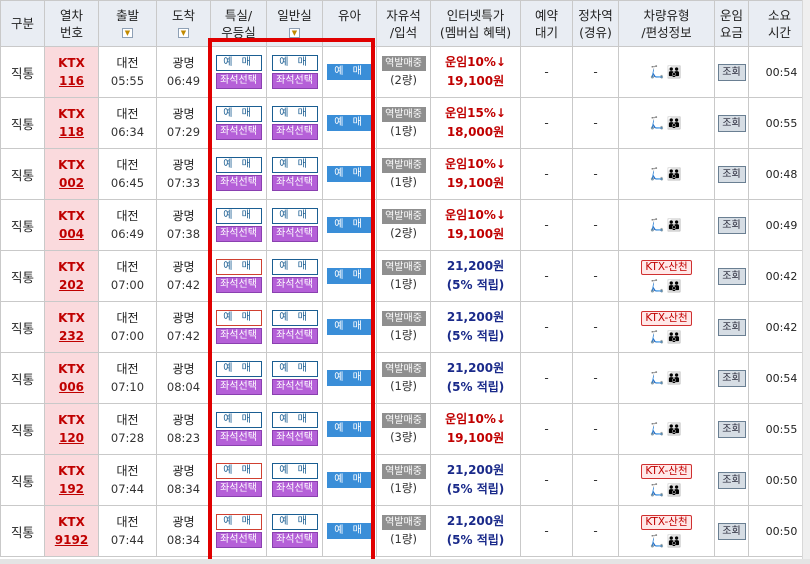 This screenshot has height=564, width=810. Describe the element at coordinates (71, 81) in the screenshot. I see `train-number-link: 116` at that location.